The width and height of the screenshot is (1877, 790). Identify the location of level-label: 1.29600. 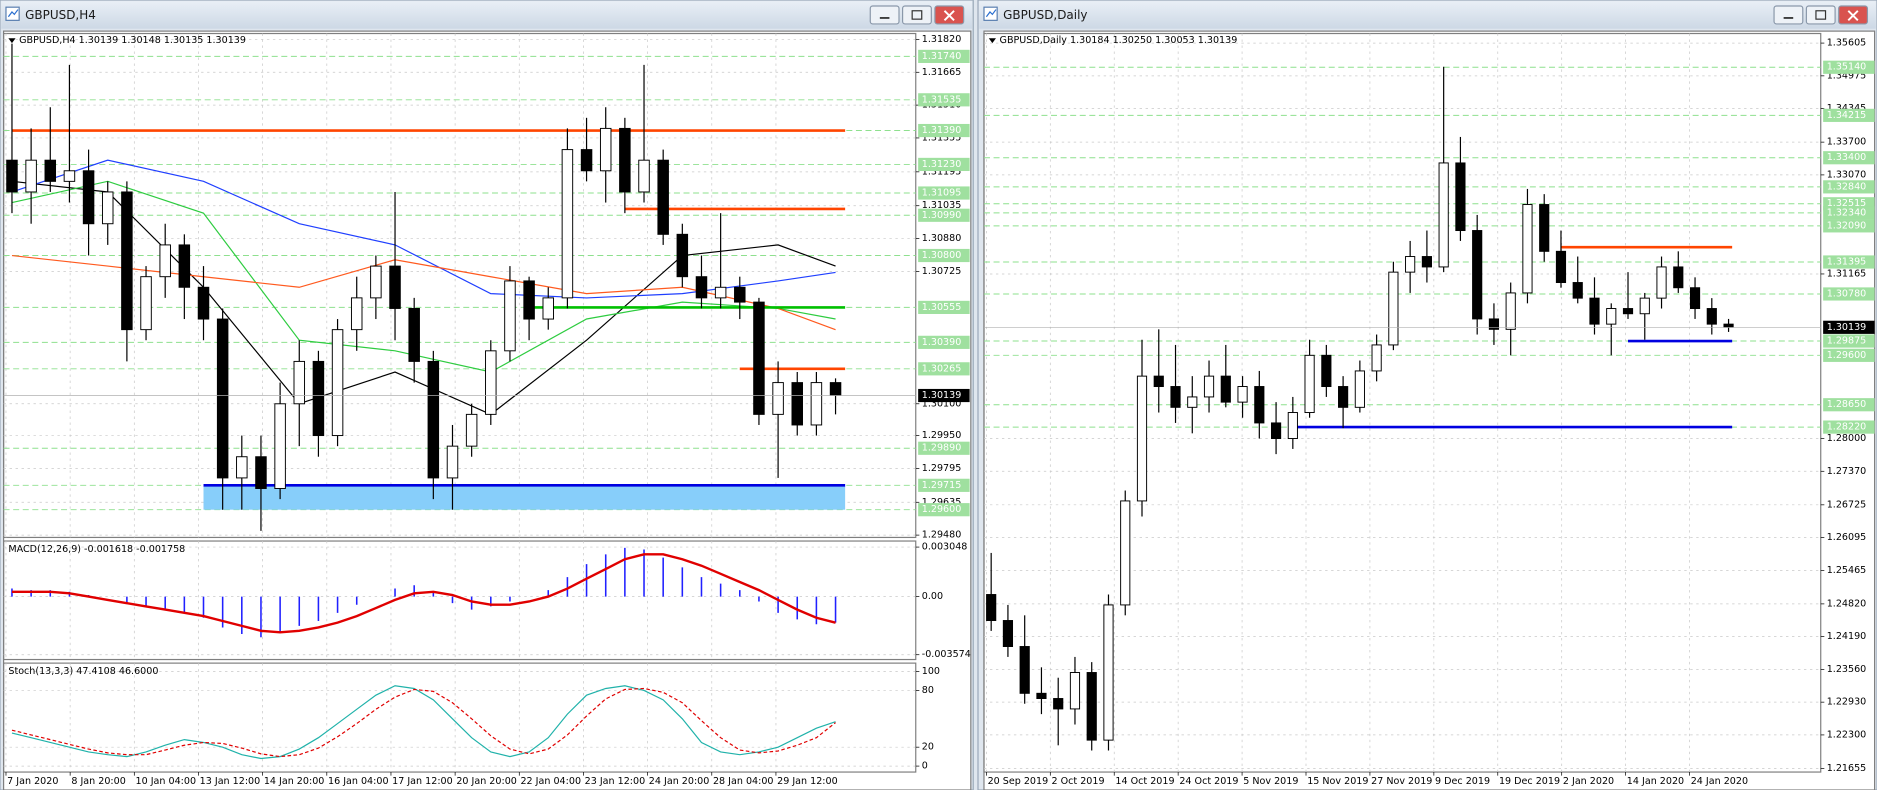
(942, 509).